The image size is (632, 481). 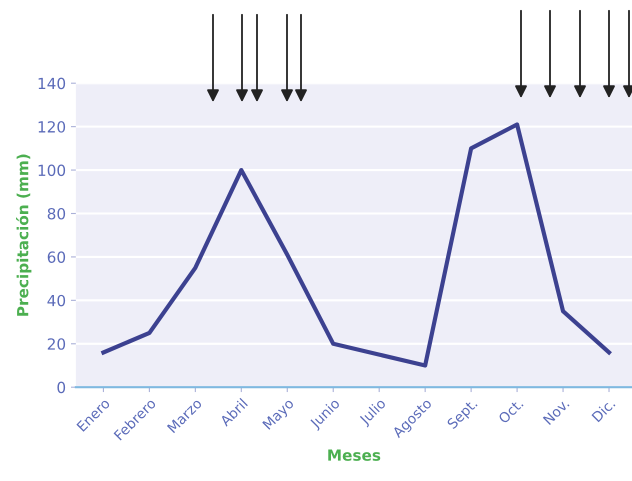 I want to click on y-tick-label: 60, so click(x=57, y=257).